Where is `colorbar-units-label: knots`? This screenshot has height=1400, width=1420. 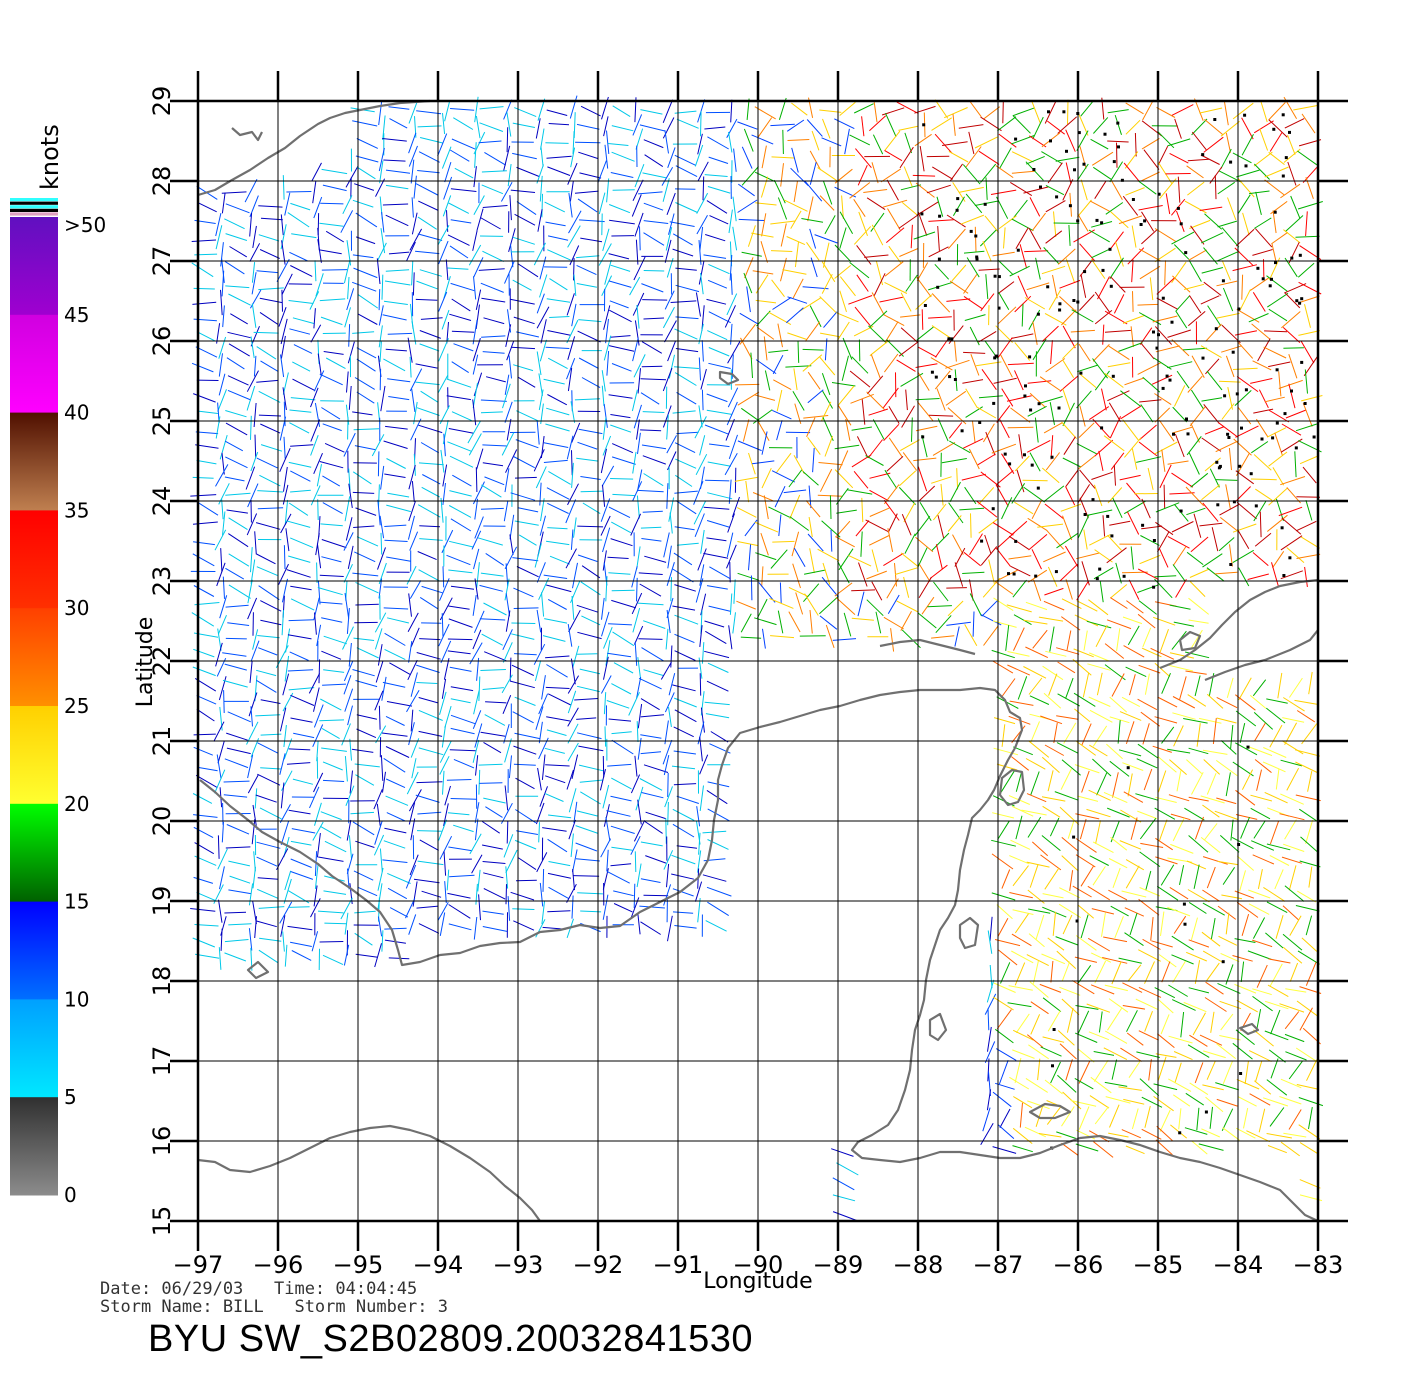 colorbar-units-label: knots is located at coordinates (50, 157).